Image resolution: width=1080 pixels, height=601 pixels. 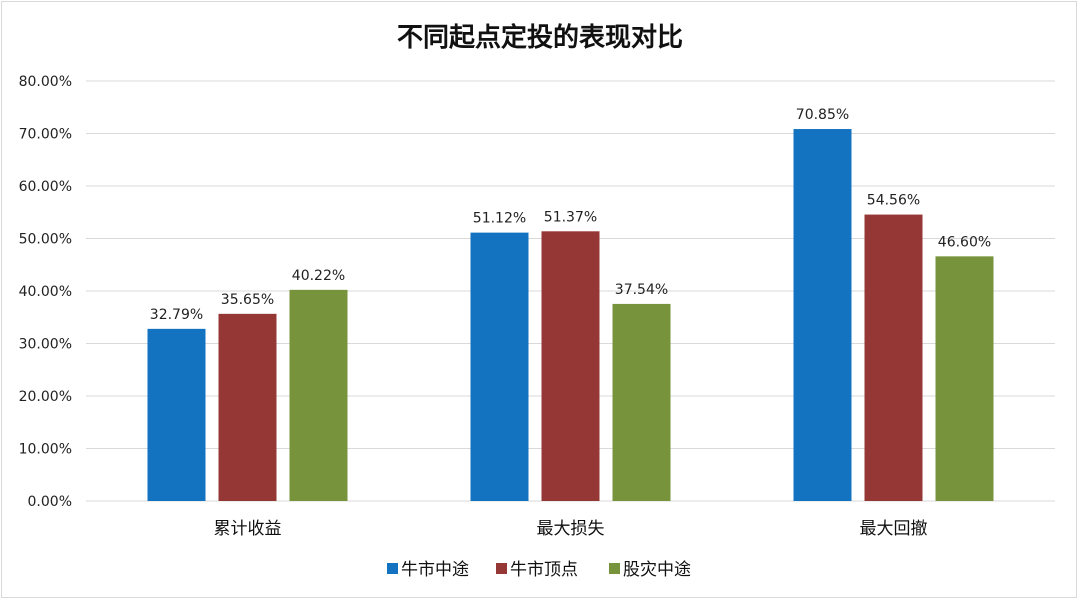 I want to click on y-tick-label: 60.00%, so click(x=45, y=187).